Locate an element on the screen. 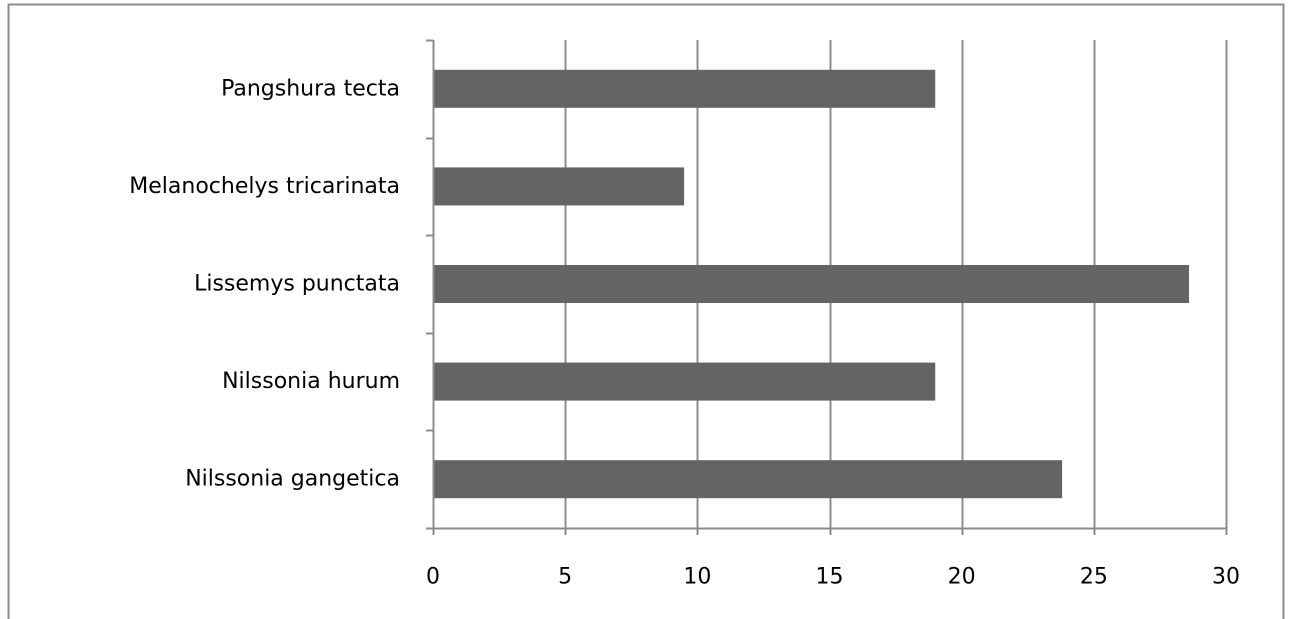 The image size is (1290, 619). x-tick-label: 30 is located at coordinates (1226, 577).